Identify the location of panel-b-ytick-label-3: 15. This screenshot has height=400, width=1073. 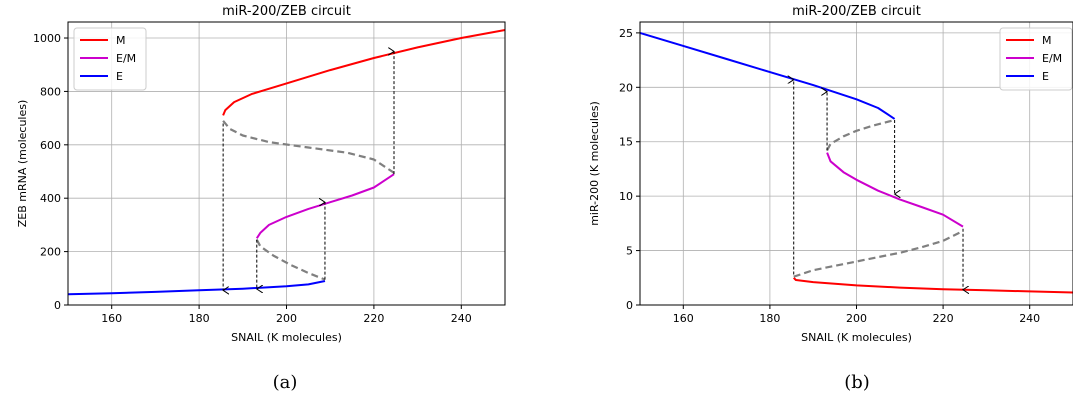
(626, 142).